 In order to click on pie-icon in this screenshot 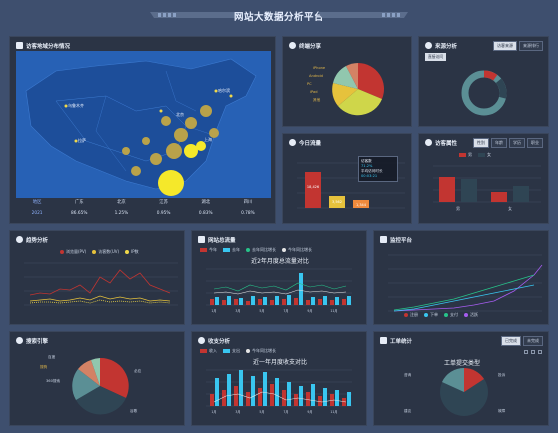, I will do `click(292, 45)`.